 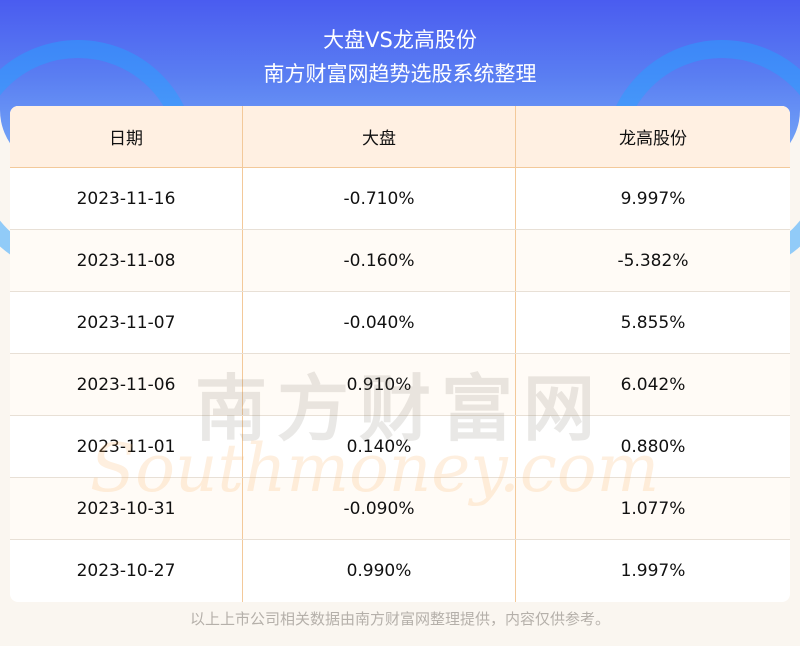 I want to click on table-row: 2023-11-07 -0.040% 5.855%, so click(x=400, y=323).